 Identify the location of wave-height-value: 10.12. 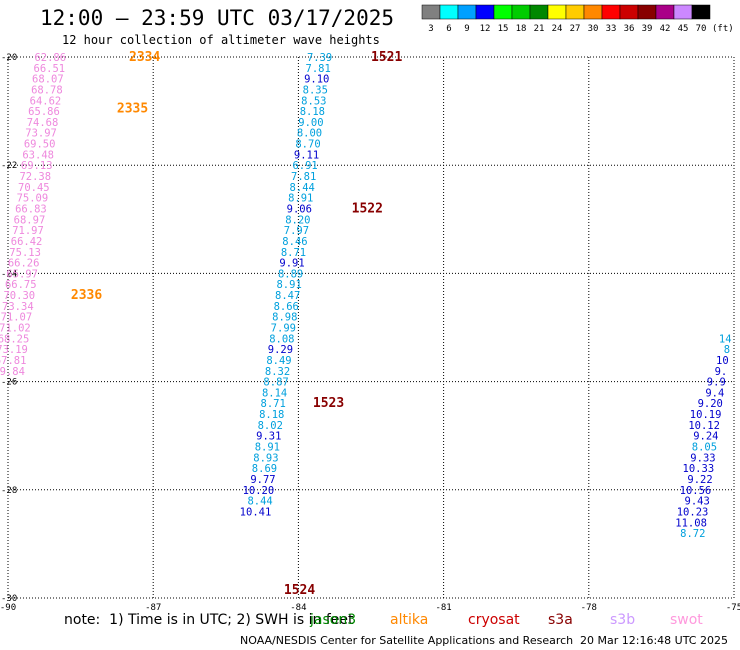
(704, 426).